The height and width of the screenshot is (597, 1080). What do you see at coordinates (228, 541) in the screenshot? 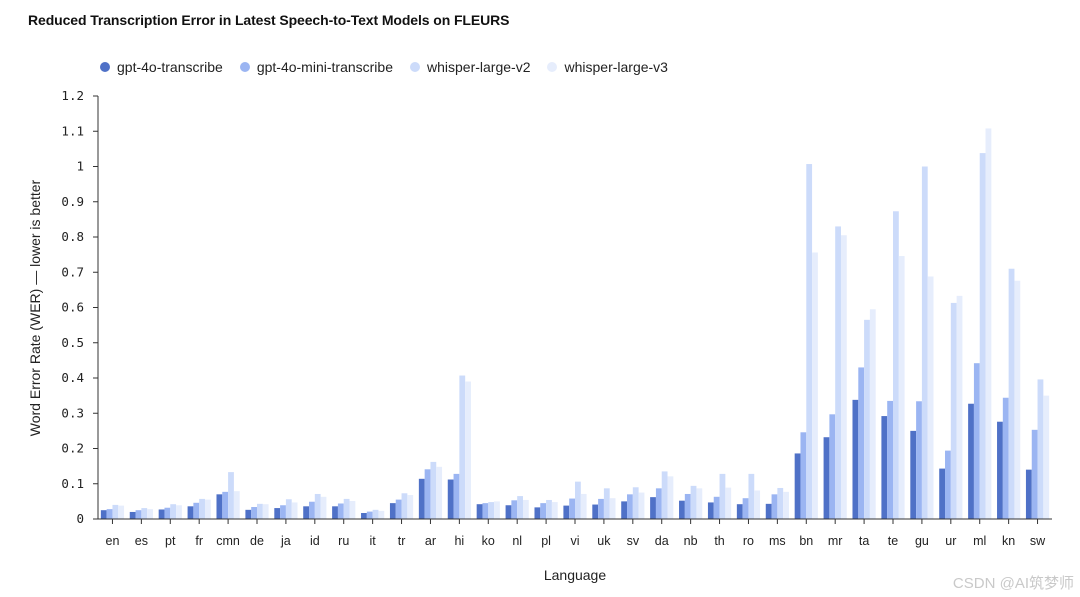
I see `x-tick-label: cmn` at bounding box center [228, 541].